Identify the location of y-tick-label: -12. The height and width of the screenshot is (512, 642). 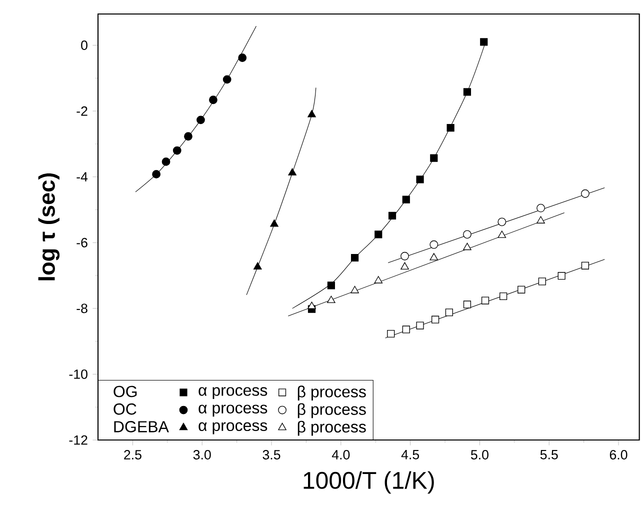
(78, 440).